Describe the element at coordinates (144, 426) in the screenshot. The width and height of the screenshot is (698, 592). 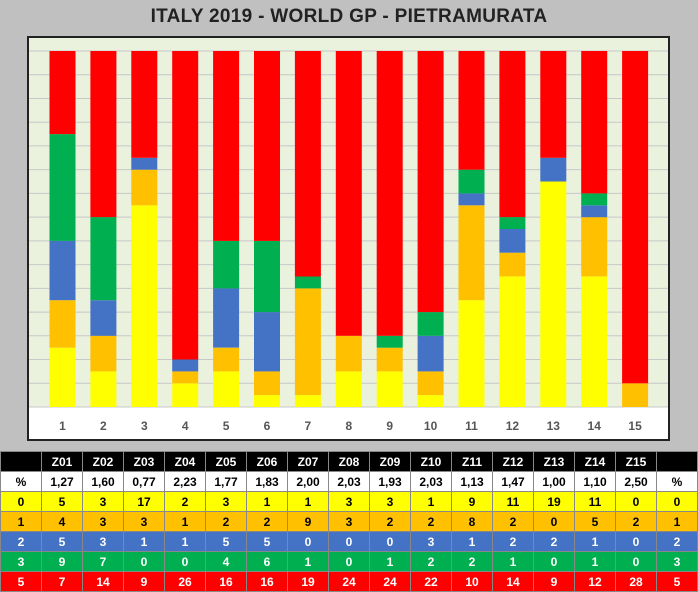
I see `x-tick-label: 3` at that location.